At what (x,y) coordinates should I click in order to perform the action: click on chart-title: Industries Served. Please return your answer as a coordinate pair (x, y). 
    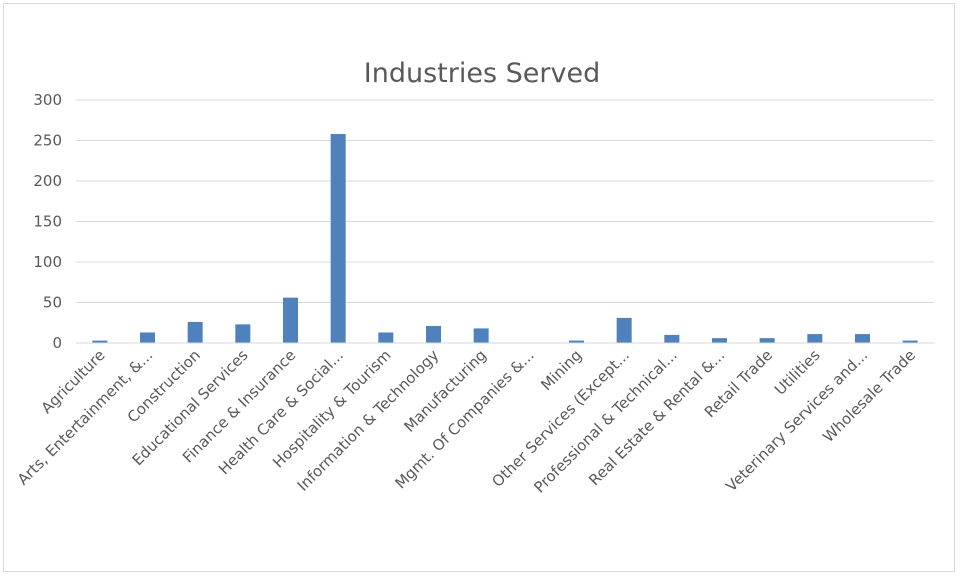
    Looking at the image, I should click on (482, 73).